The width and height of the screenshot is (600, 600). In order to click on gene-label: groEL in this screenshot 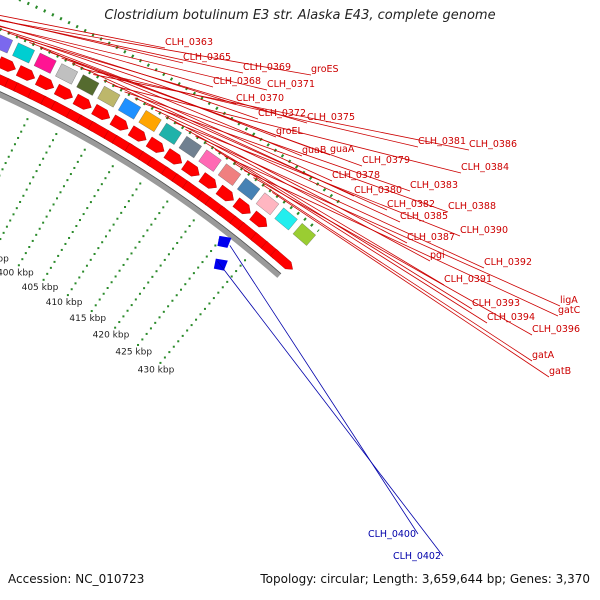, I will do `click(290, 131)`.